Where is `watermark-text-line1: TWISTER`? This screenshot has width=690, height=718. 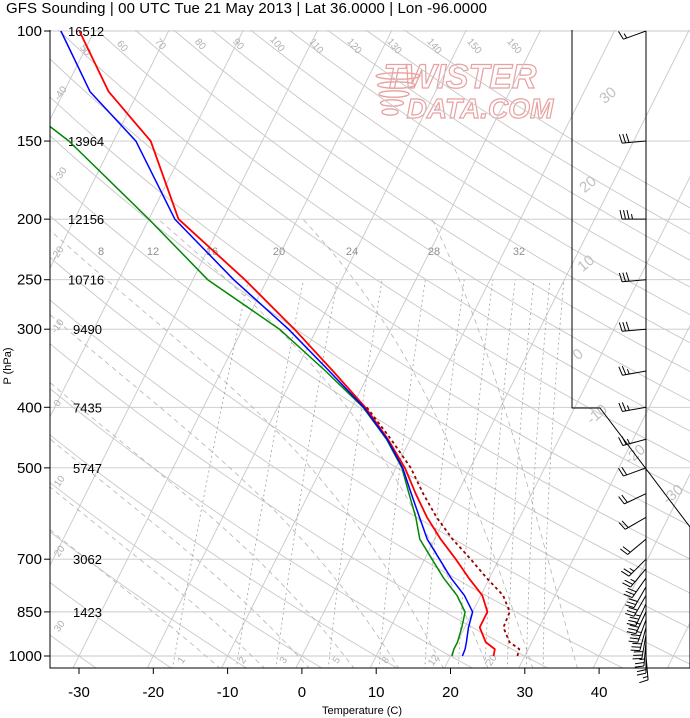
watermark-text-line1: TWISTER is located at coordinates (460, 77).